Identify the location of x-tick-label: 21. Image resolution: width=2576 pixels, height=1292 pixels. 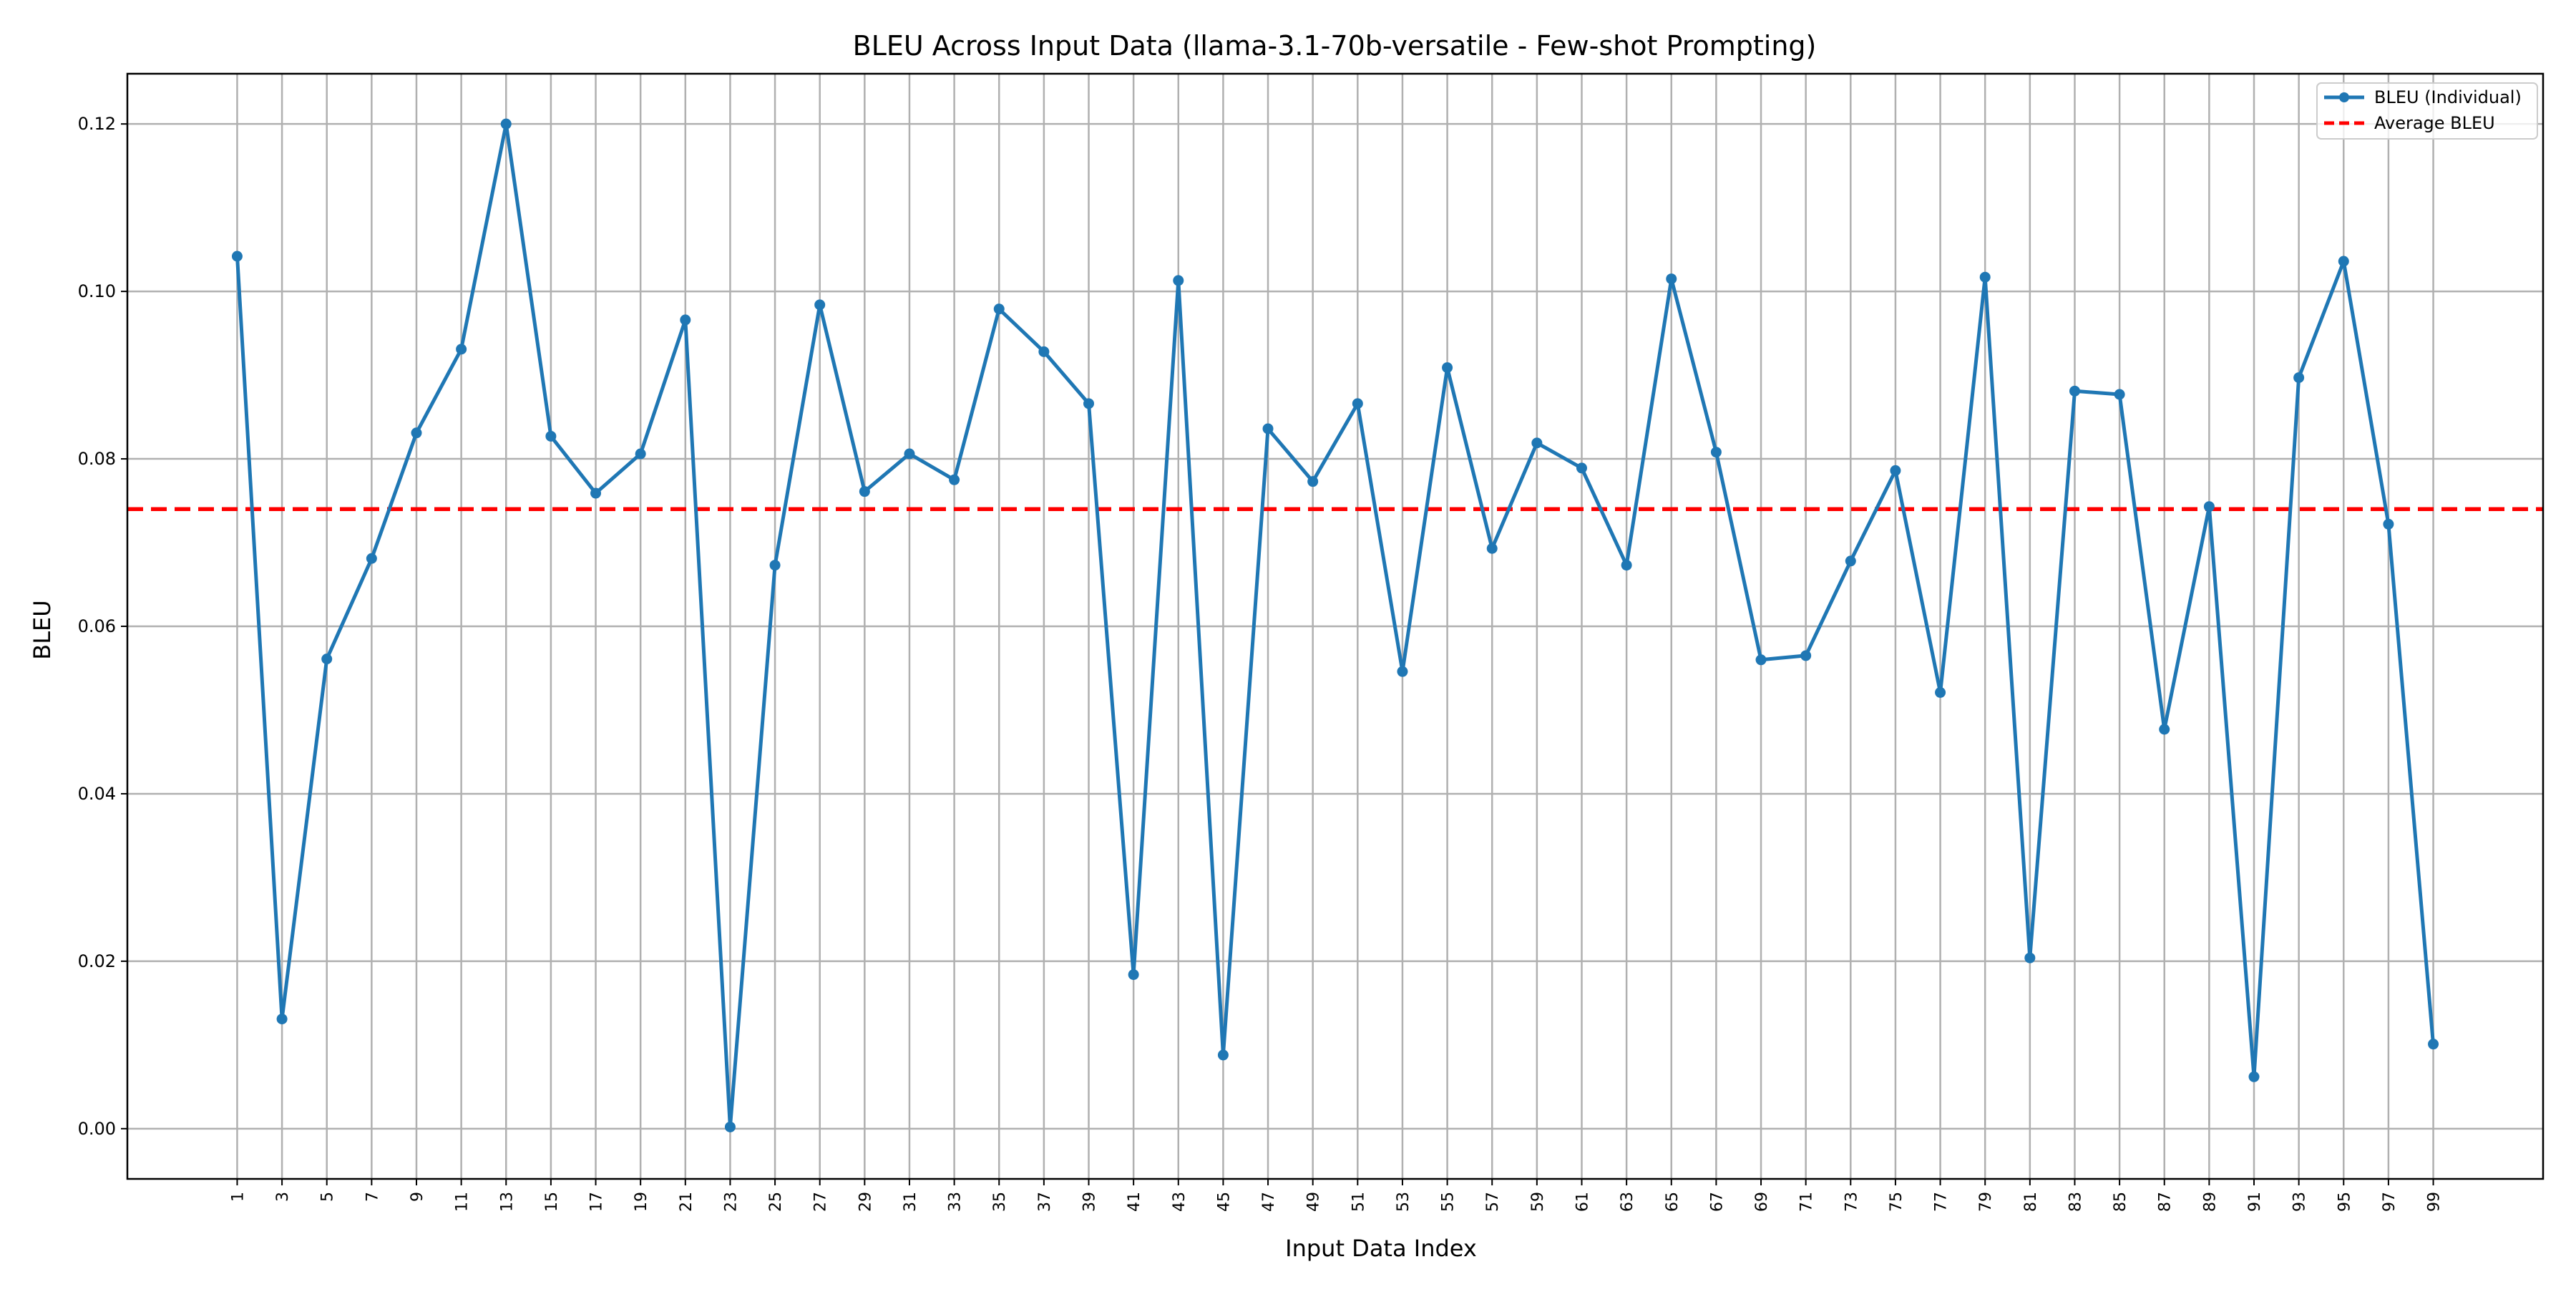
(687, 1202).